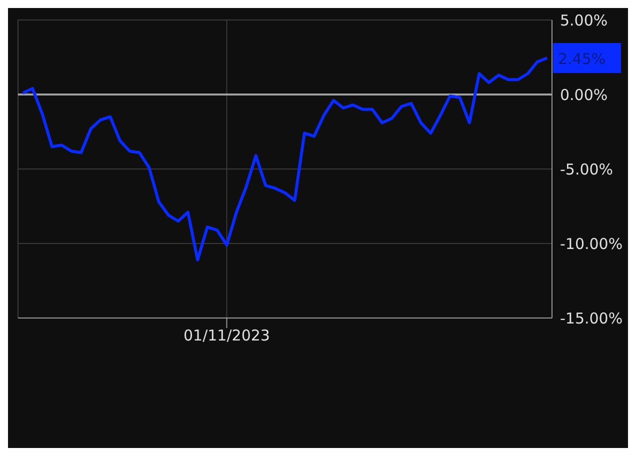 This screenshot has height=457, width=634. Describe the element at coordinates (591, 318) in the screenshot. I see `y-tick-label: -15.00%` at that location.